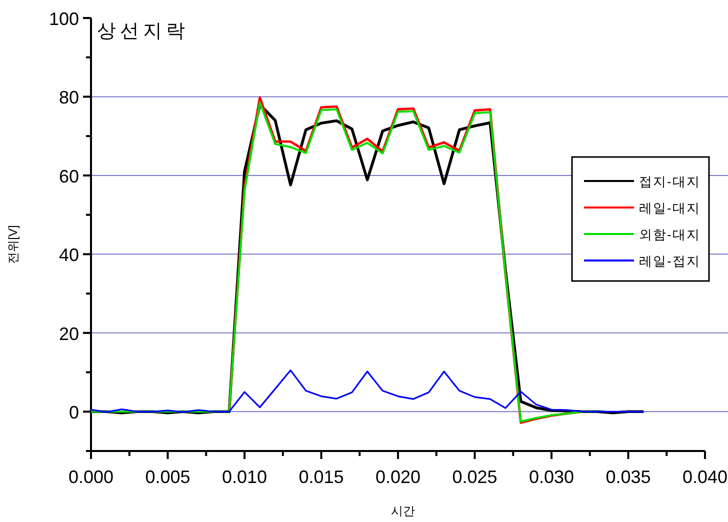  What do you see at coordinates (167, 477) in the screenshot?
I see `x-tick-label: 0.005` at bounding box center [167, 477].